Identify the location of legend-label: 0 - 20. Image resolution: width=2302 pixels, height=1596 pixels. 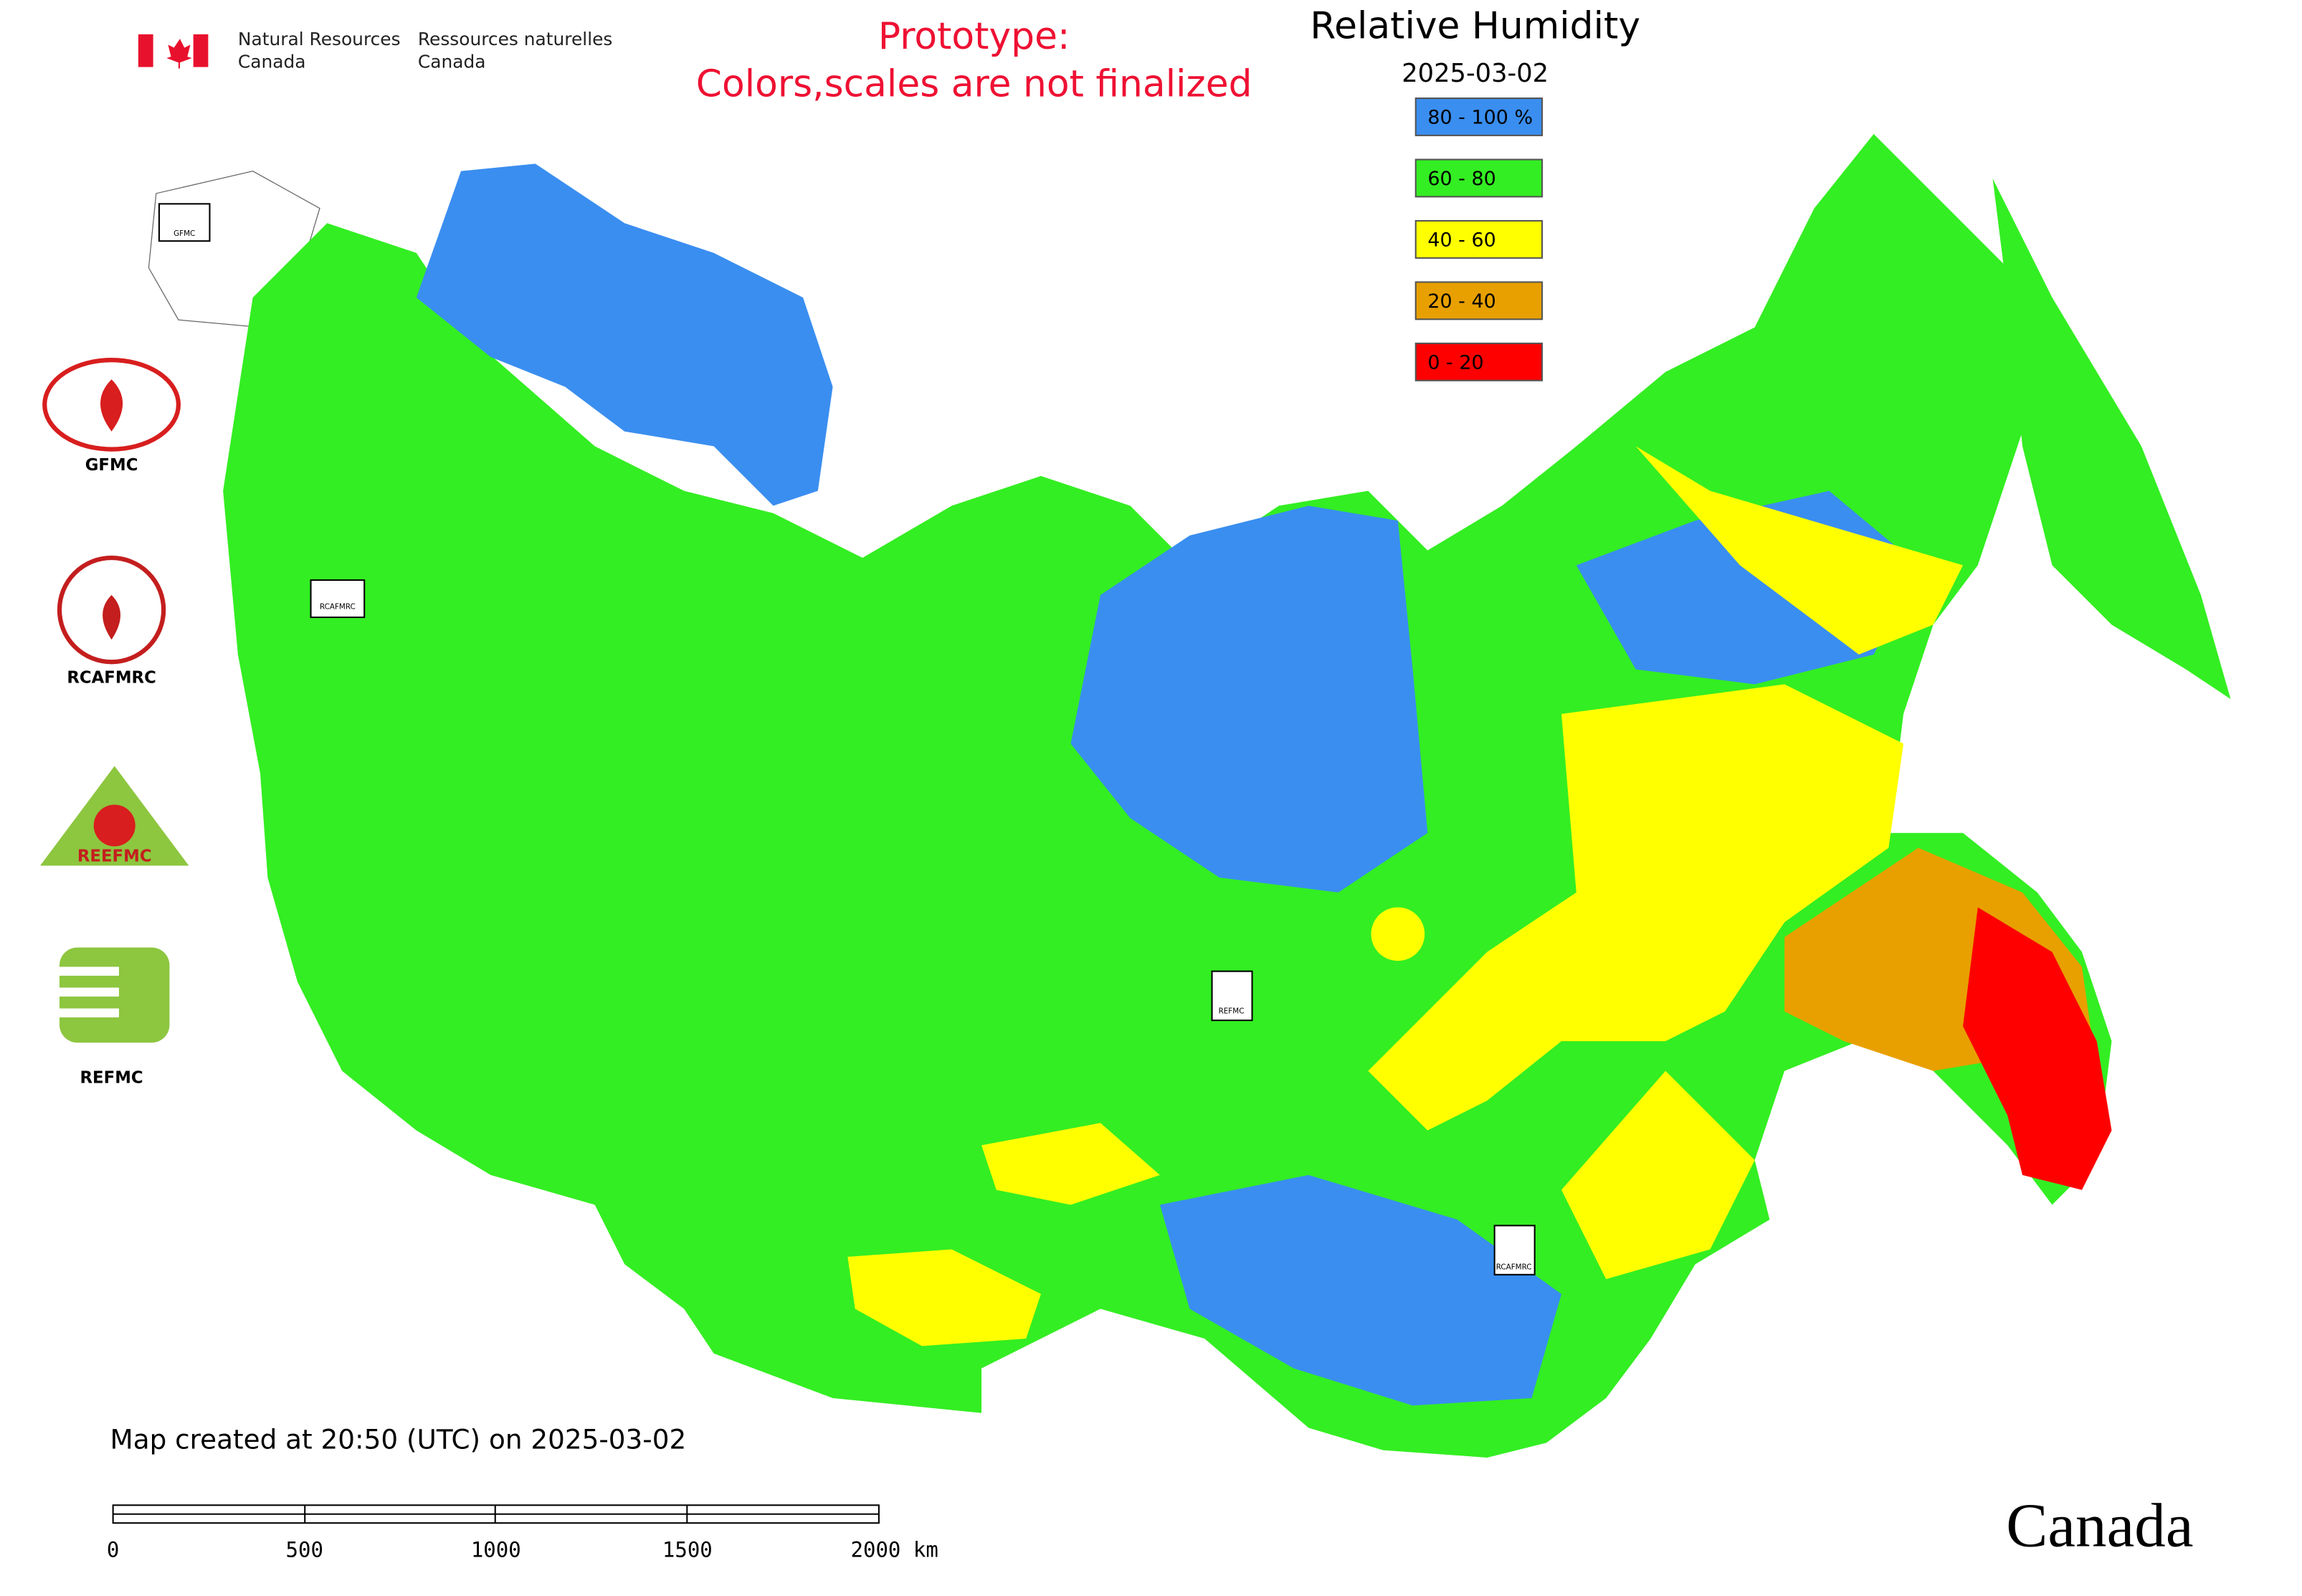
(1455, 362).